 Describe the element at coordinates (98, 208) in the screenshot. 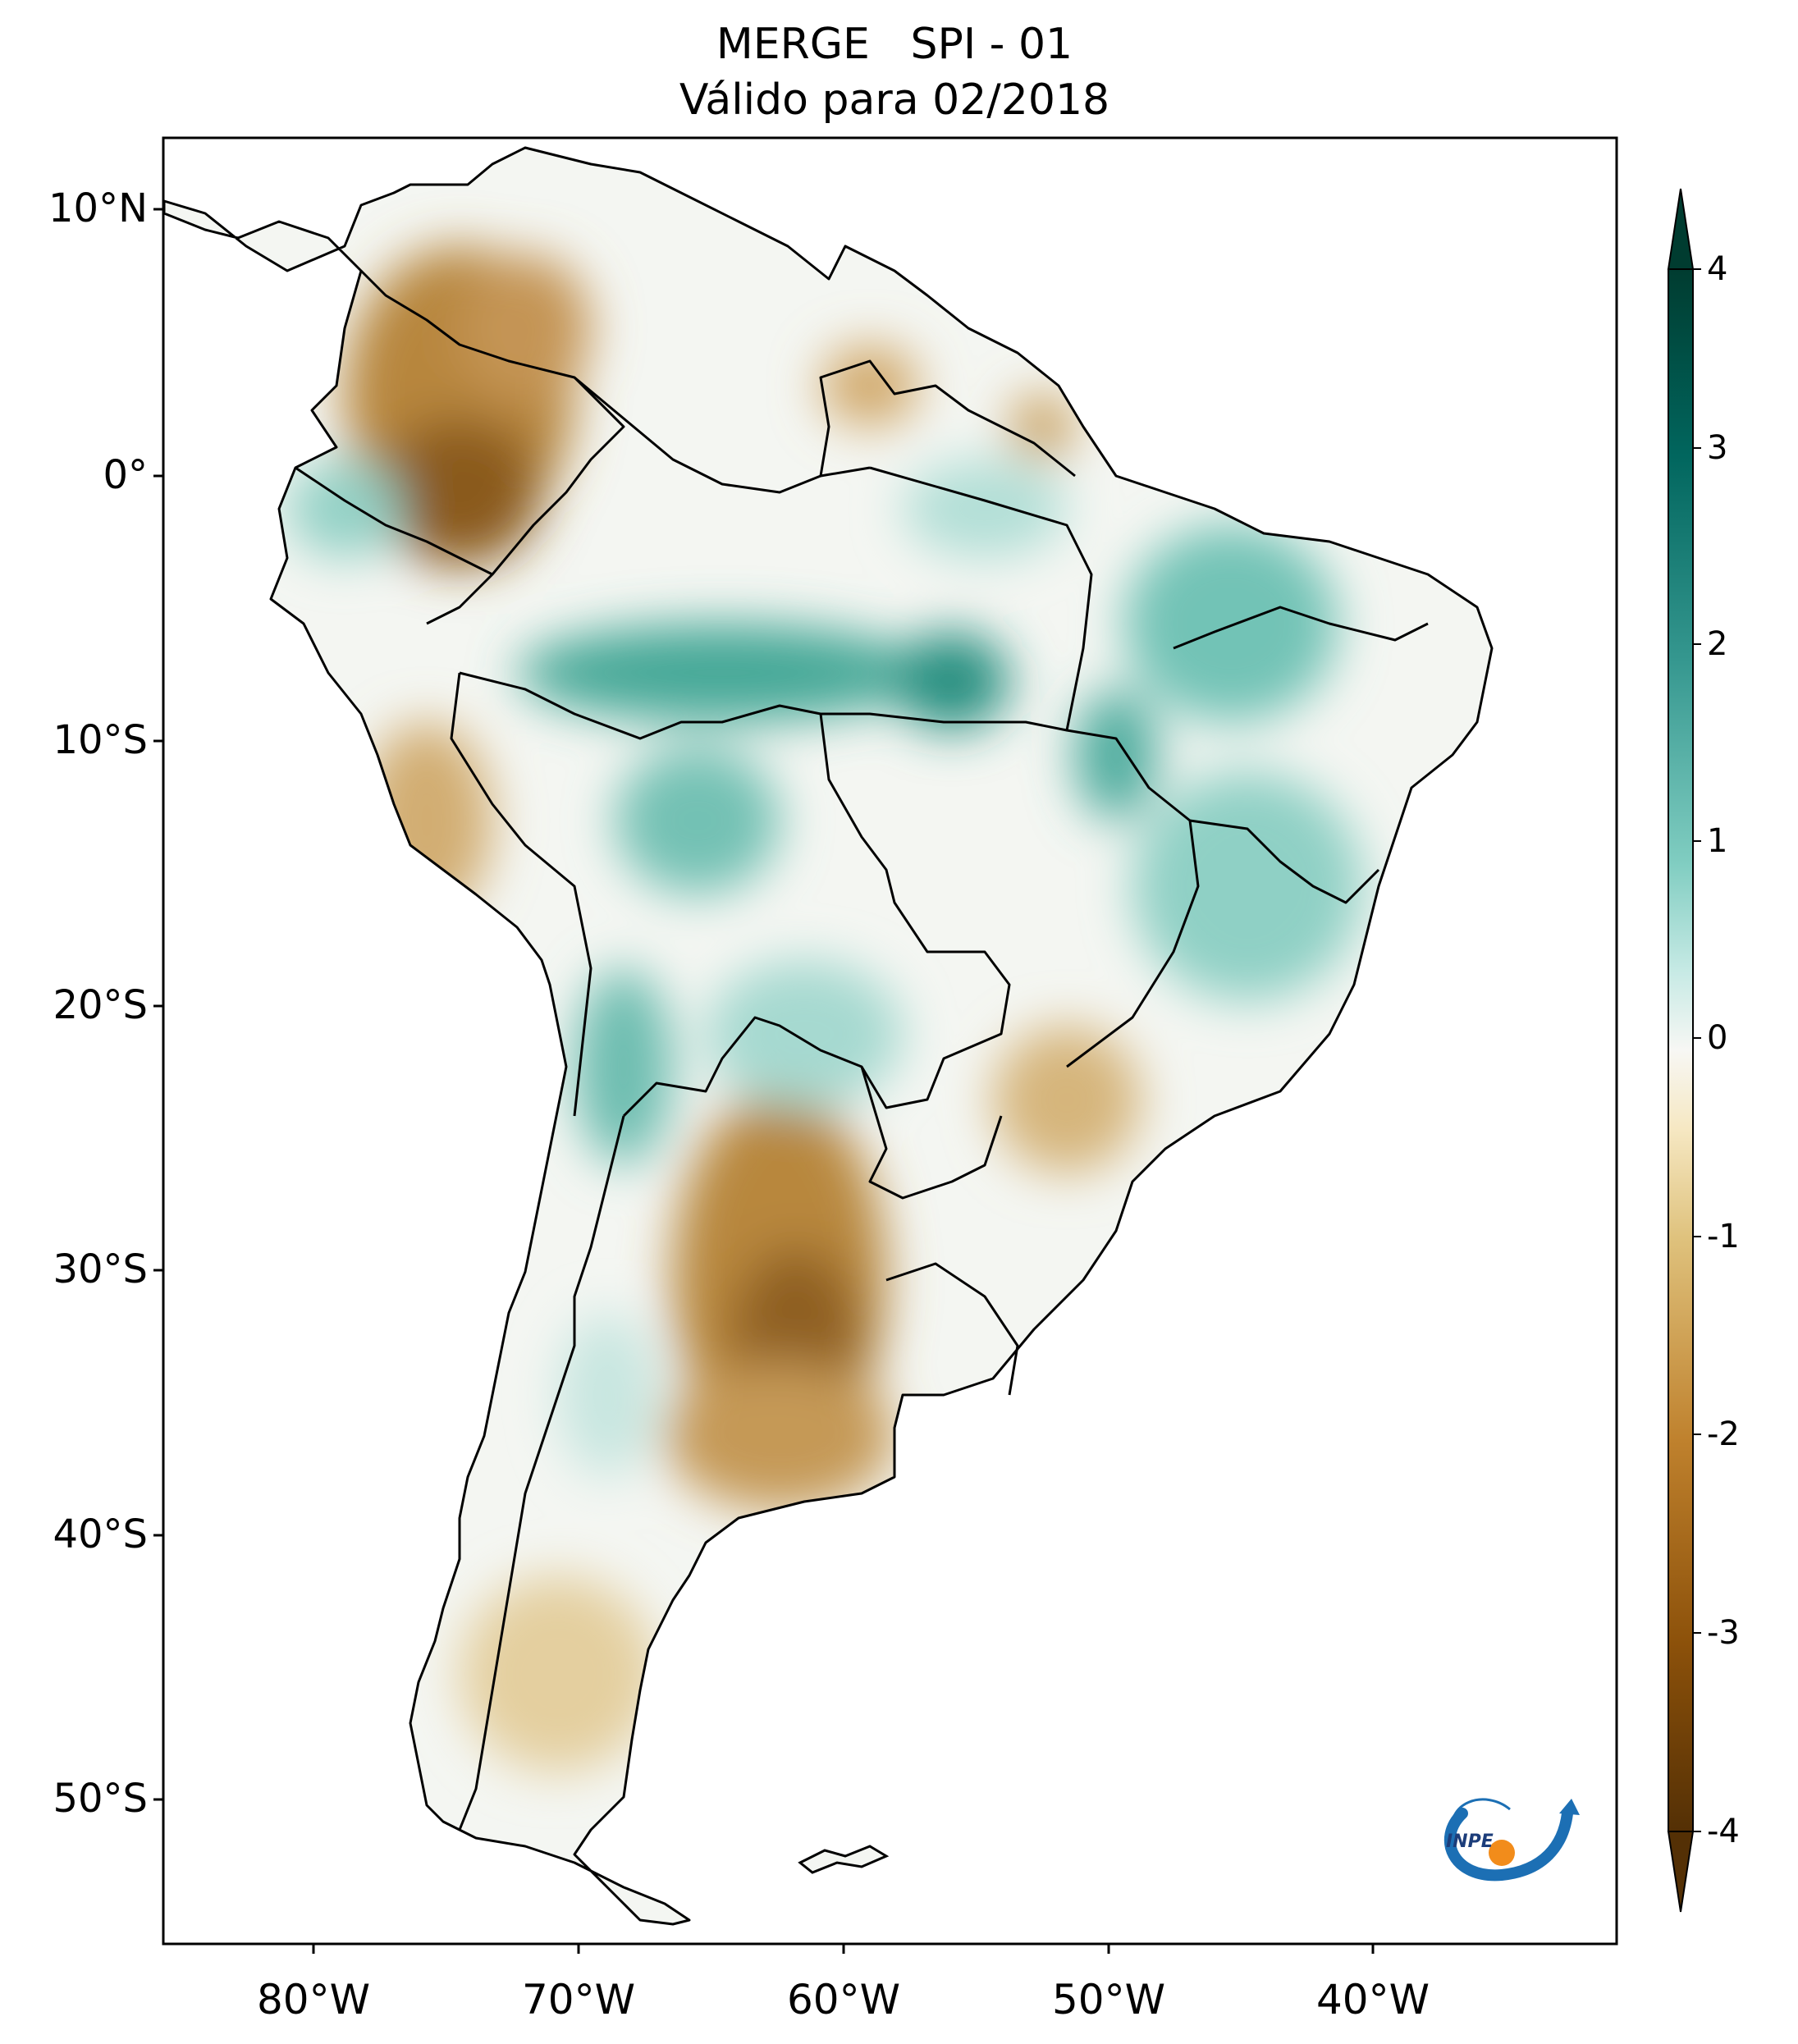

I see `lat-label-10n: 10°N` at that location.